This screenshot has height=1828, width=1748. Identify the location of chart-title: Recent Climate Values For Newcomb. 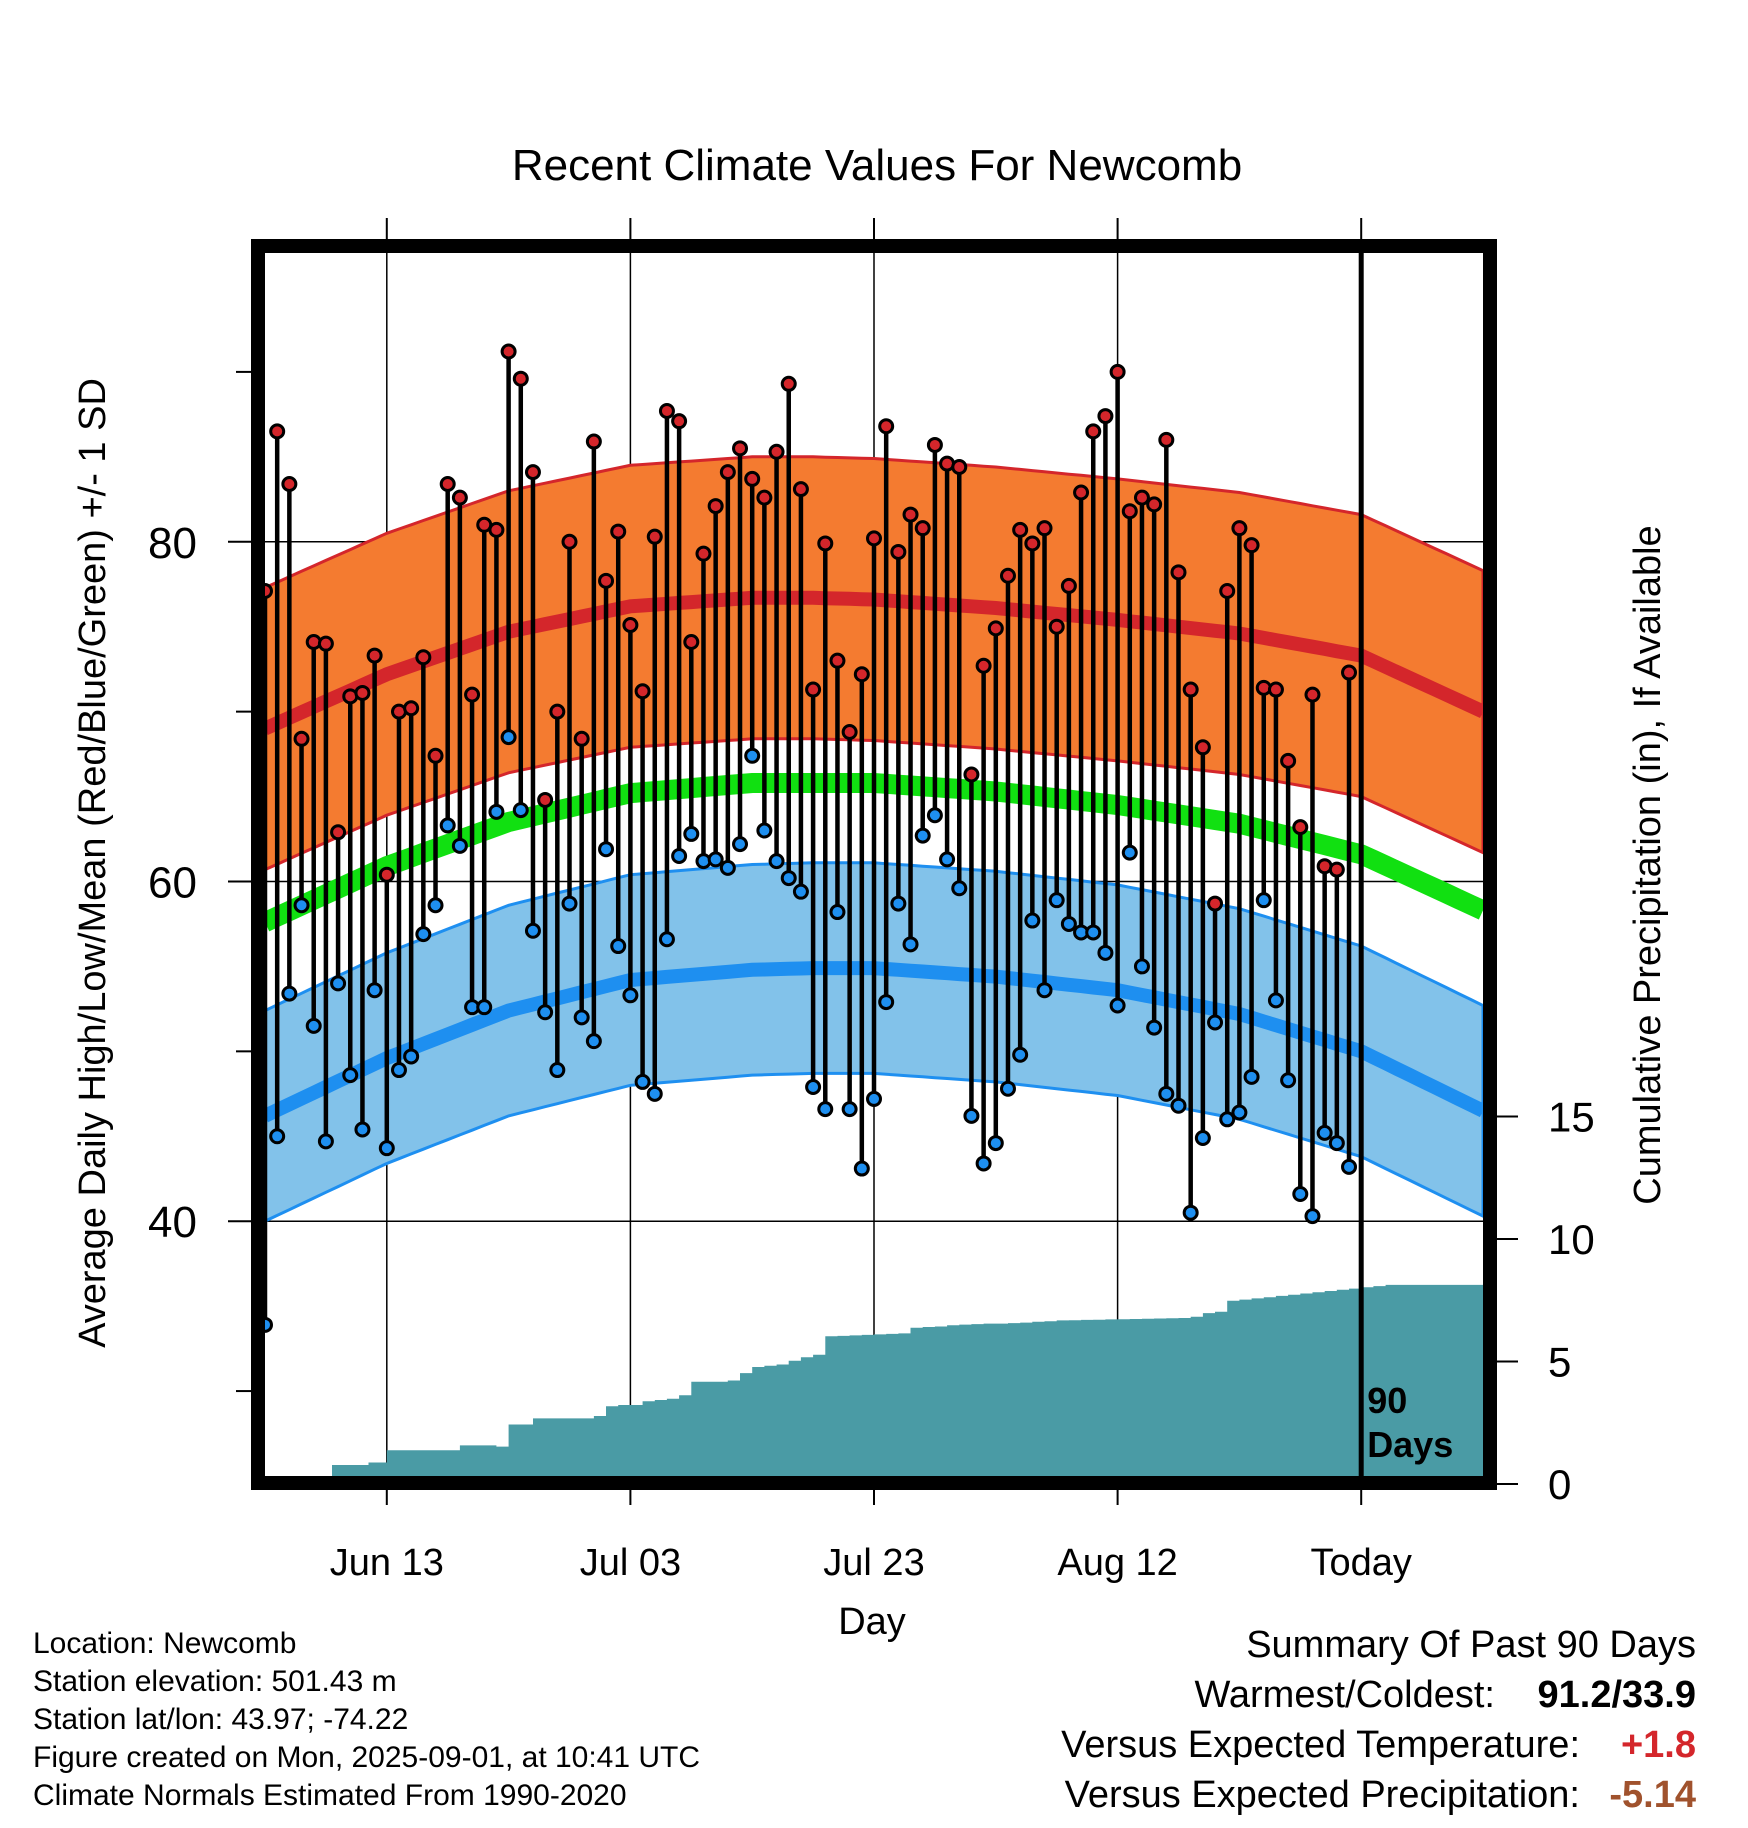
(877, 165).